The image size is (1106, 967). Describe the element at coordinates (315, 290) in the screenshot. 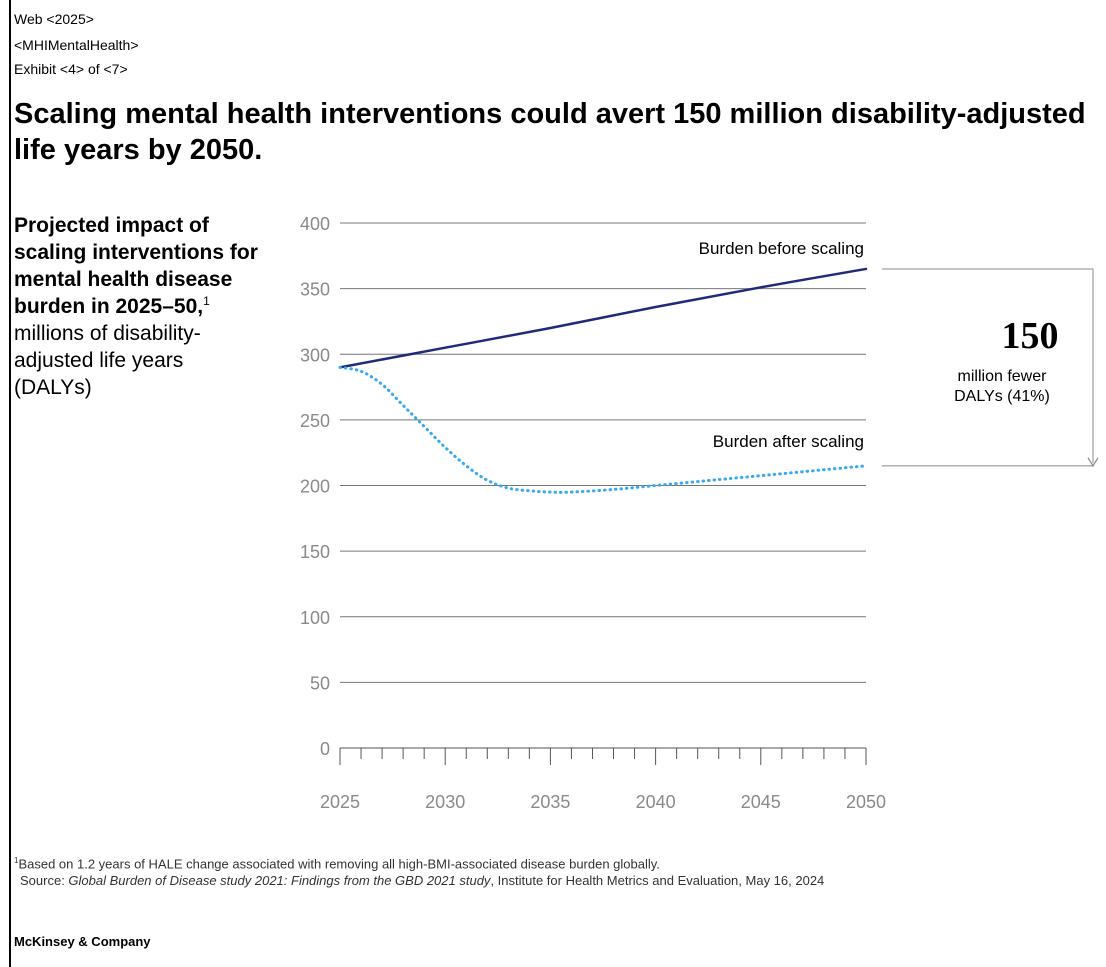

I see `y-tick-label-350: 350` at that location.